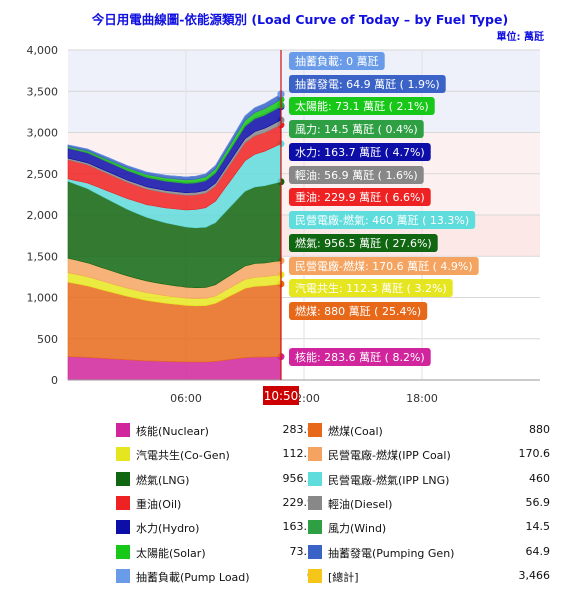 The height and width of the screenshot is (600, 567). Describe the element at coordinates (437, 576) in the screenshot. I see `legend-item: [總計] 3,466` at that location.